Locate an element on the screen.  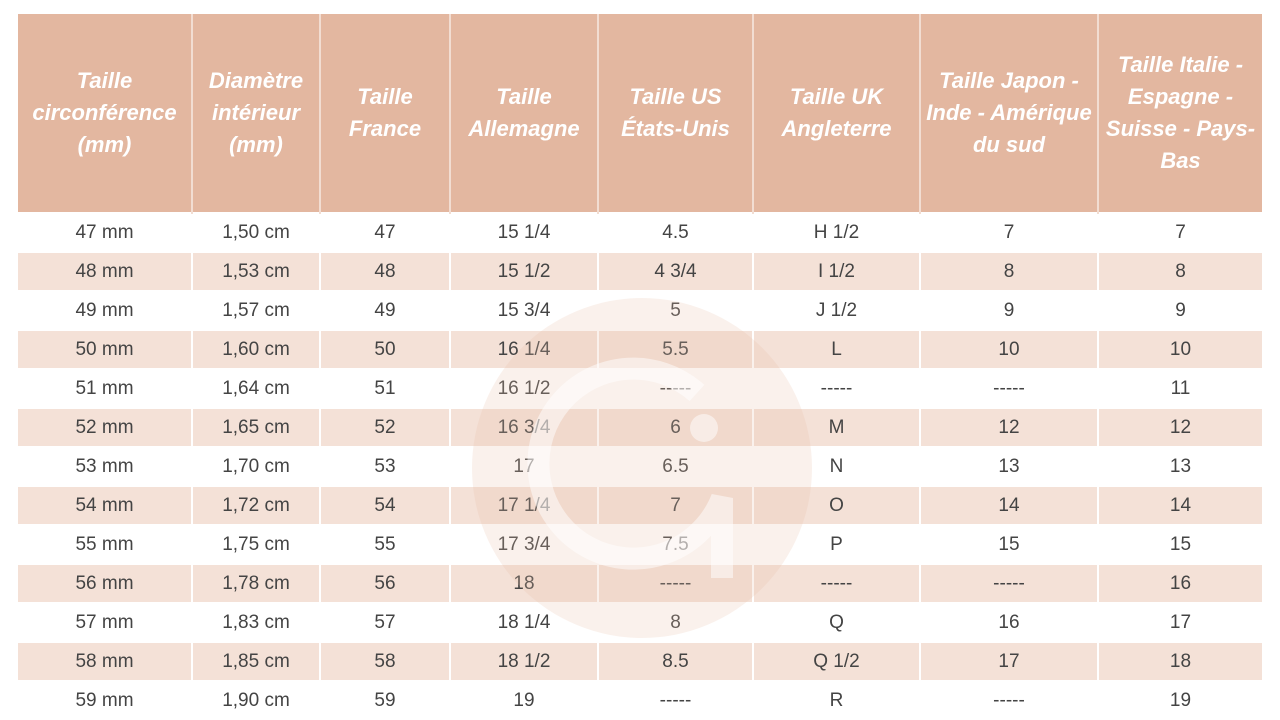
table-cell: 1,75 cm is located at coordinates (255, 544).